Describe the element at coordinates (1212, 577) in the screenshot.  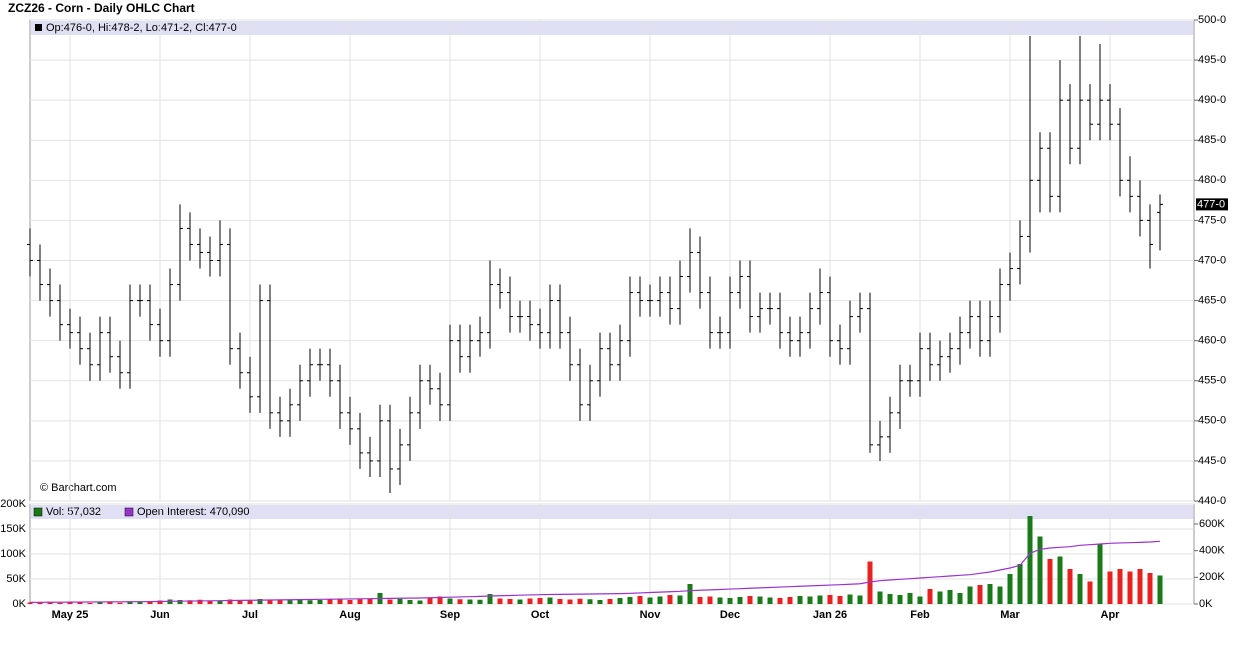
I see `y2-tick-label: 200K` at that location.